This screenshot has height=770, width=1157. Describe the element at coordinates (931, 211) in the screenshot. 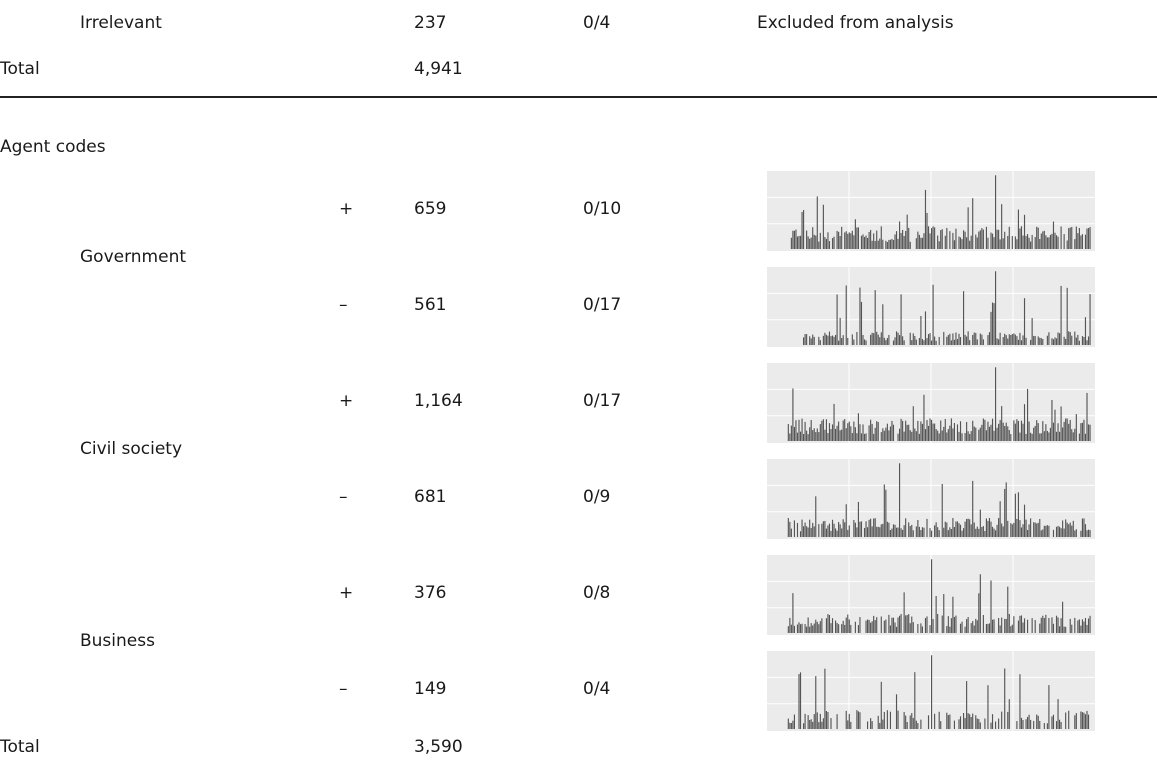

I see `sparkline-svg` at that location.